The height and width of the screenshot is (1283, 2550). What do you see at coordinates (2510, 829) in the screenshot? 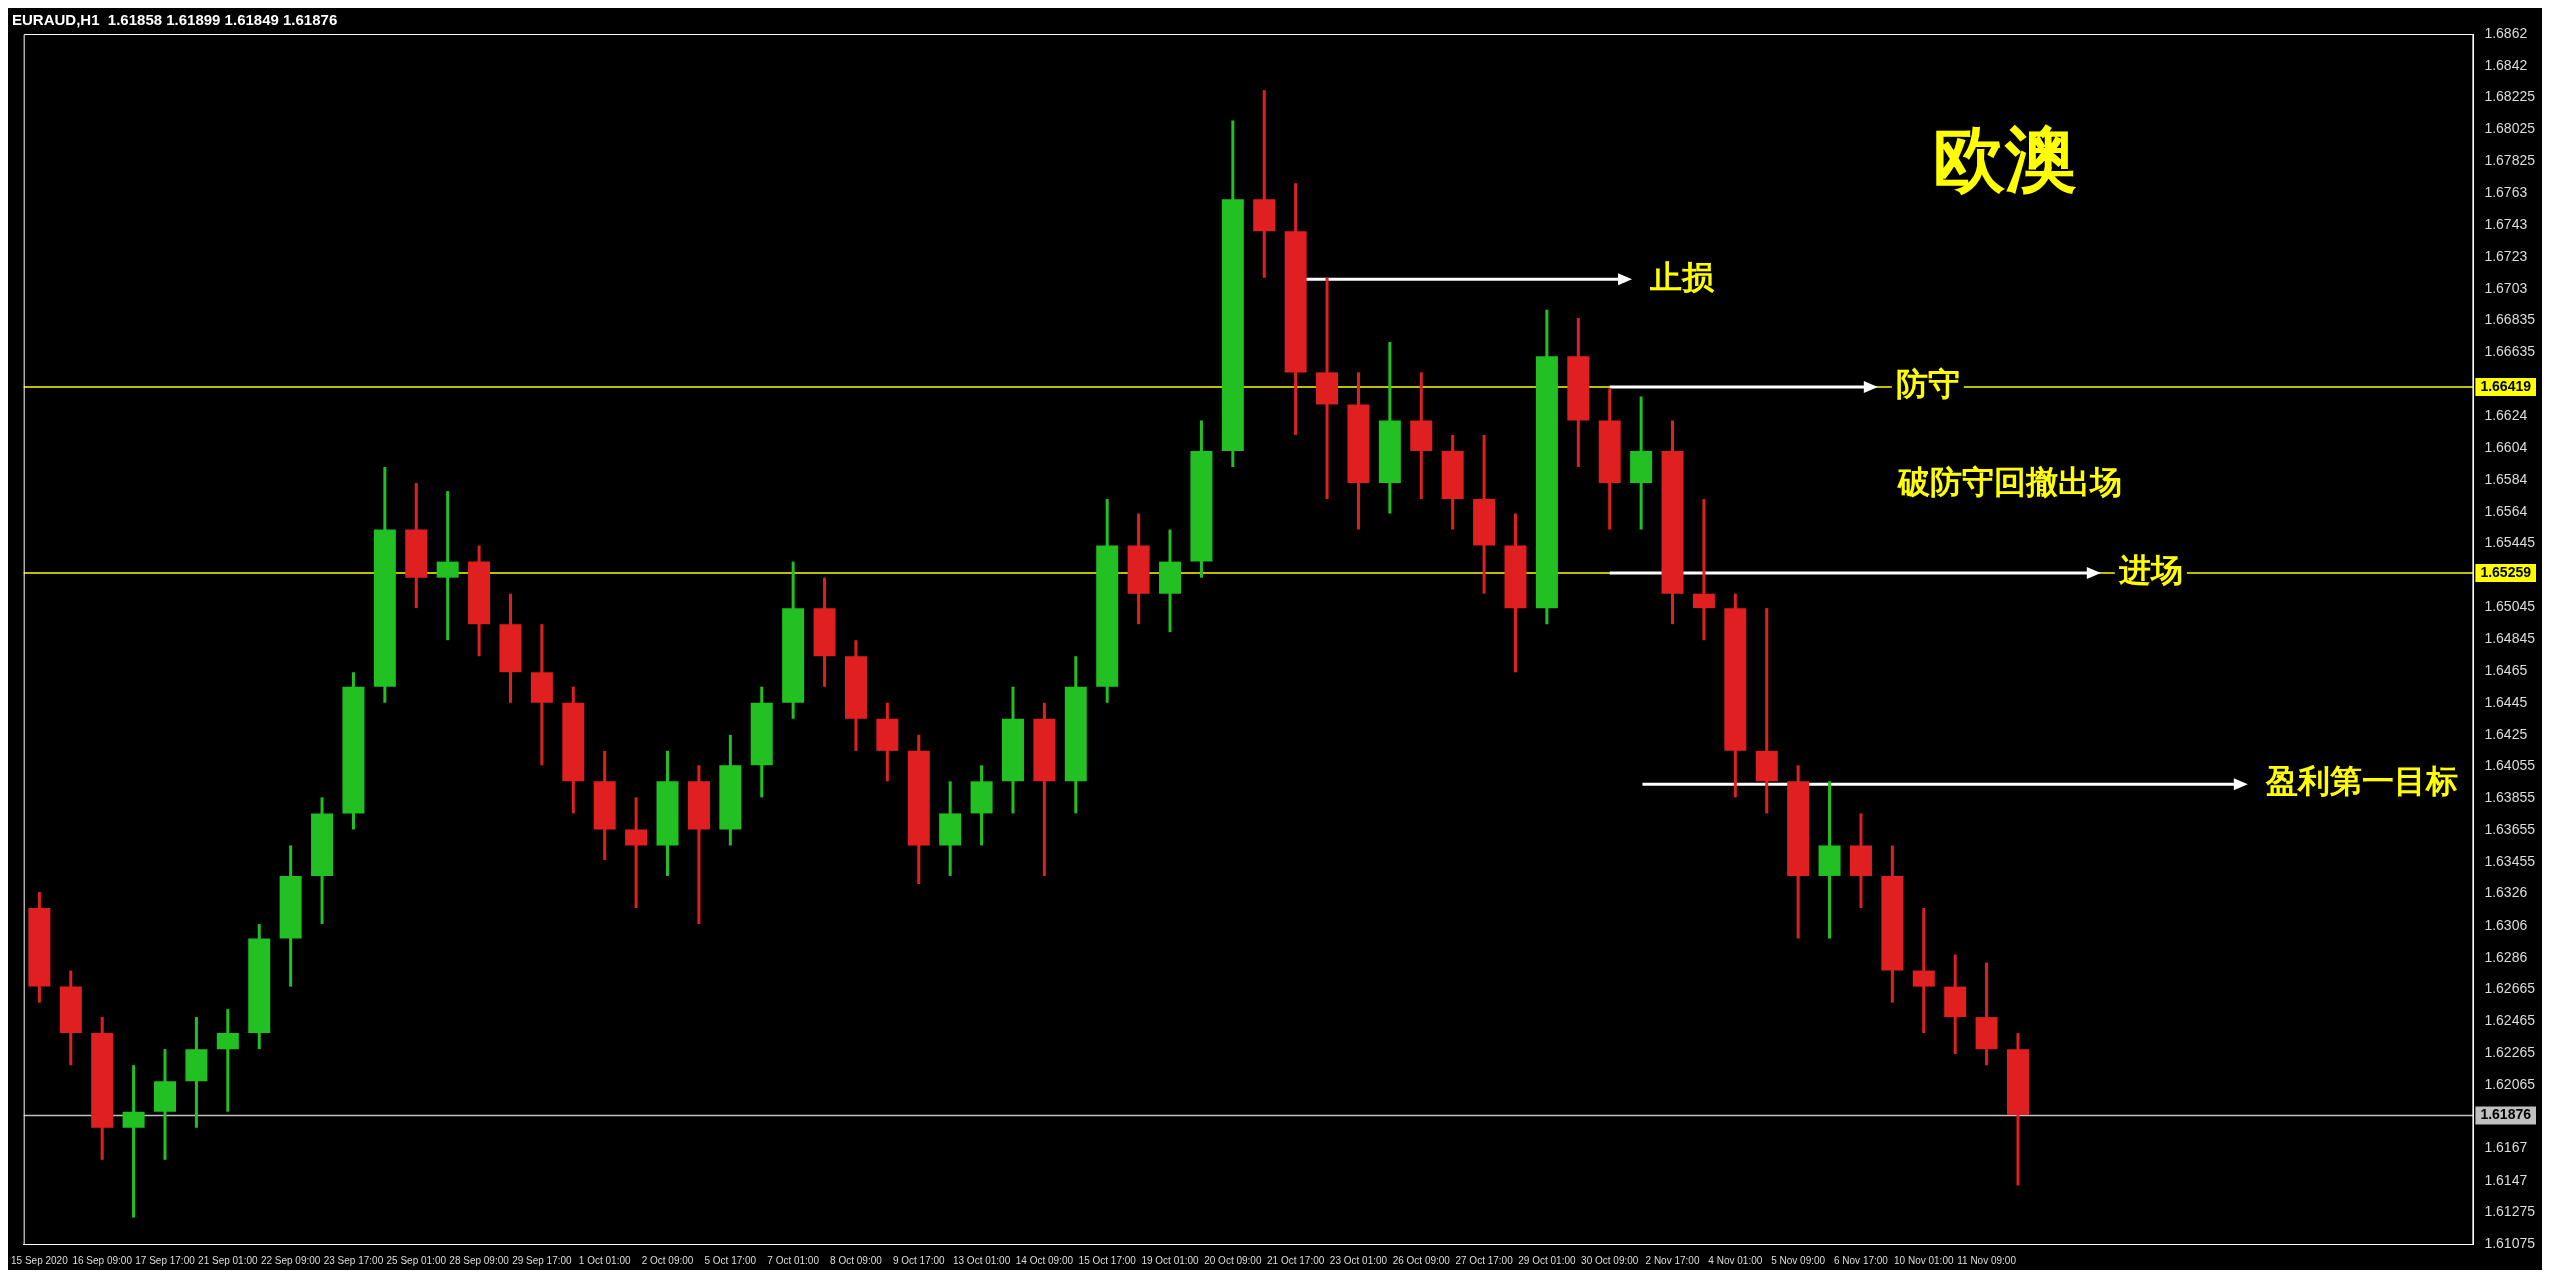
I see `y-tick-label: 1.63655` at bounding box center [2510, 829].